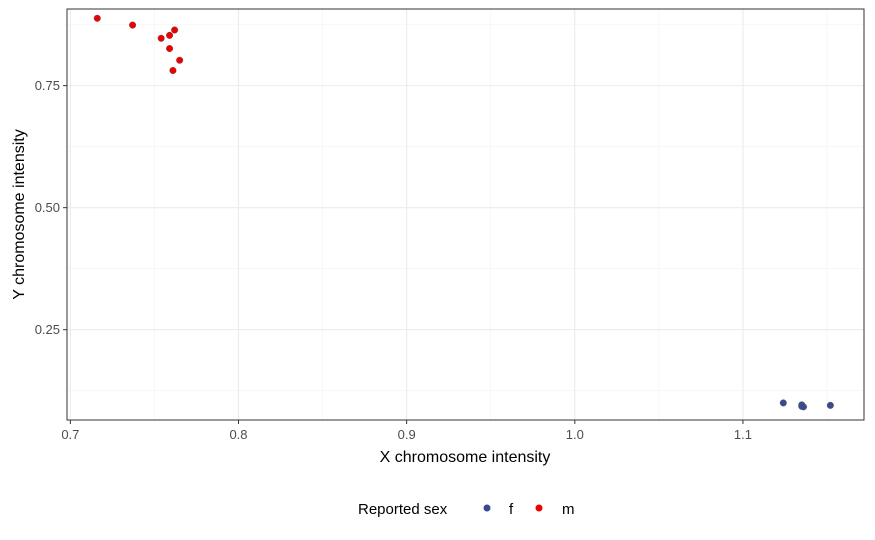  I want to click on legend-key-m, so click(539, 508).